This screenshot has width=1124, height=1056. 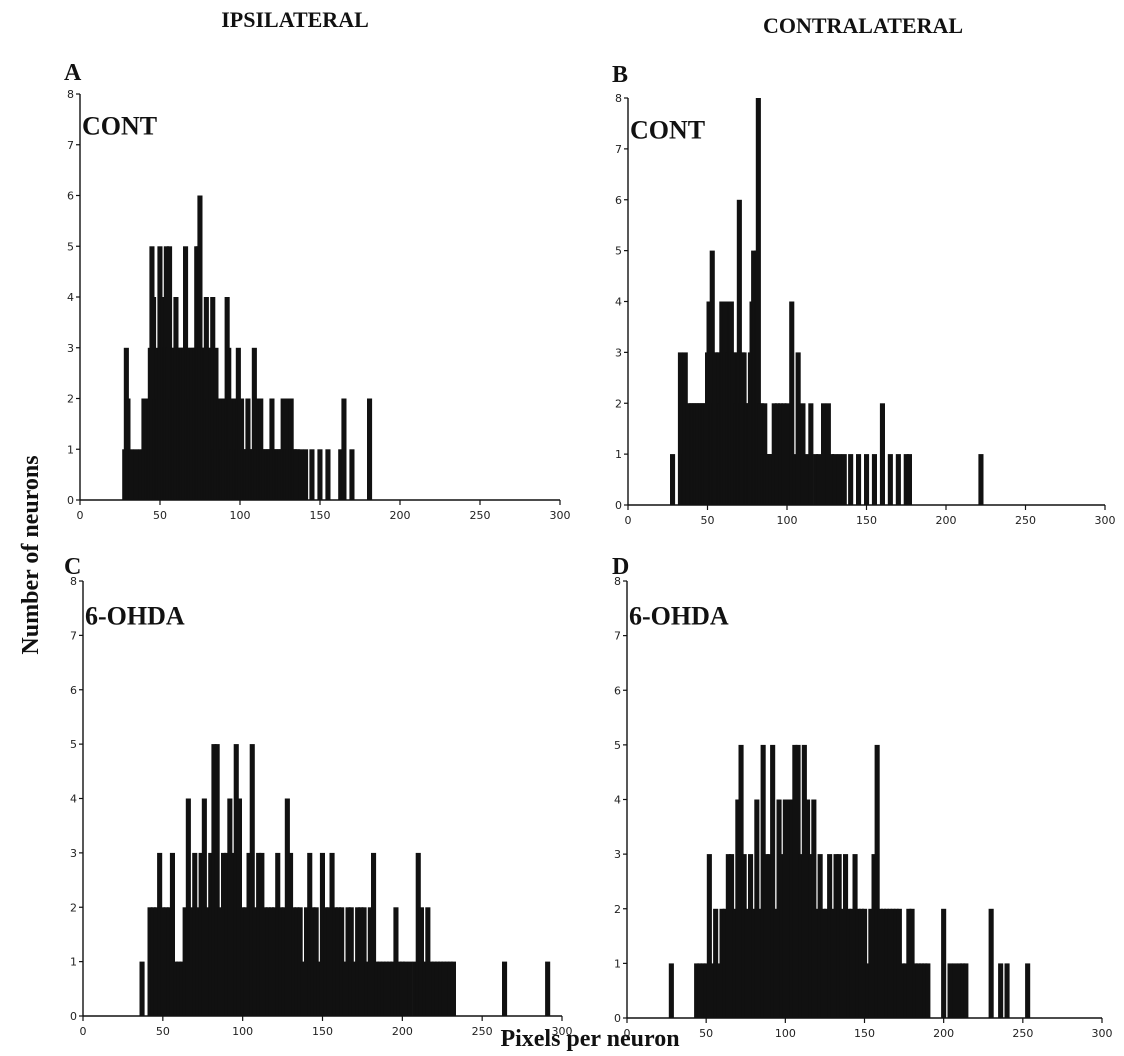 I want to click on x-tick-label-b: 250, so click(x=1025, y=520).